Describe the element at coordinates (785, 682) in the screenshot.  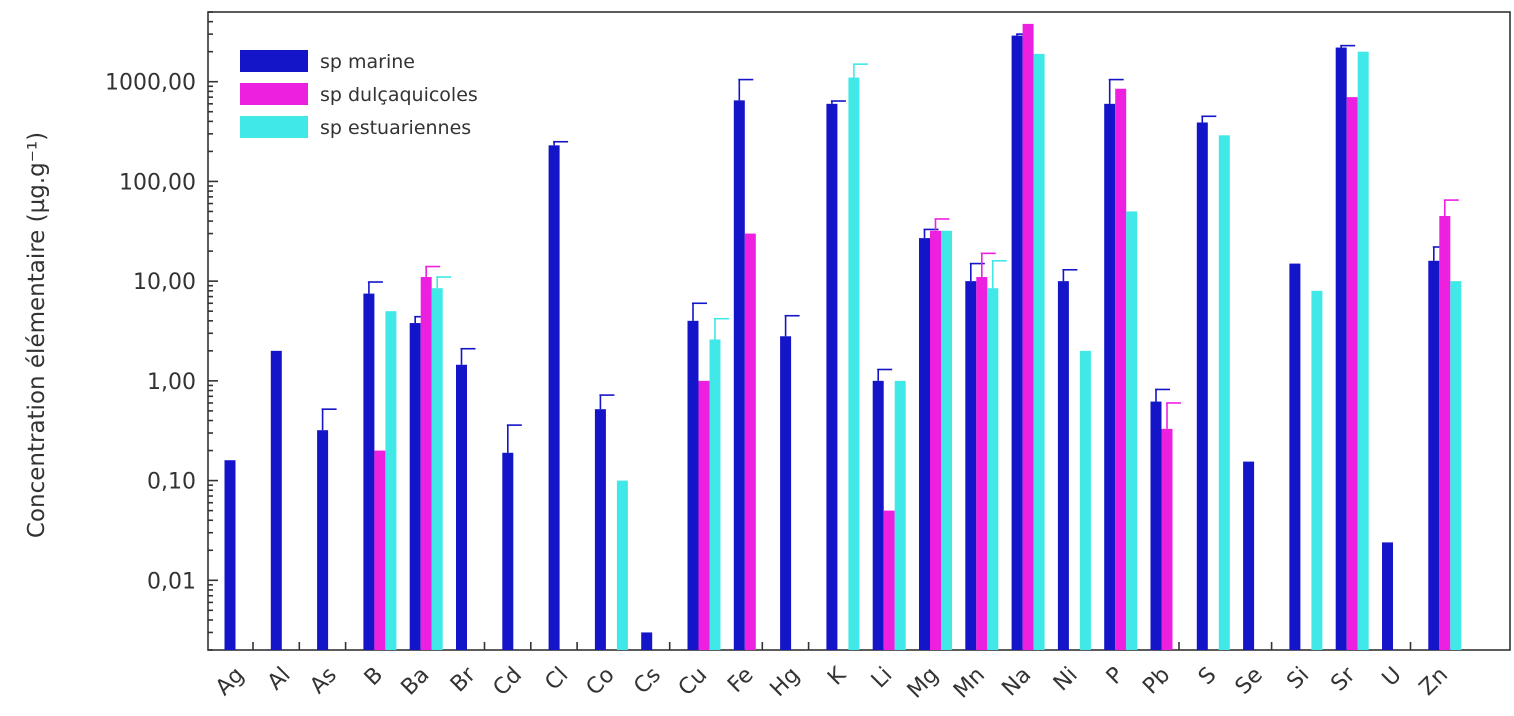
I see `x-tick-label: Hg` at that location.